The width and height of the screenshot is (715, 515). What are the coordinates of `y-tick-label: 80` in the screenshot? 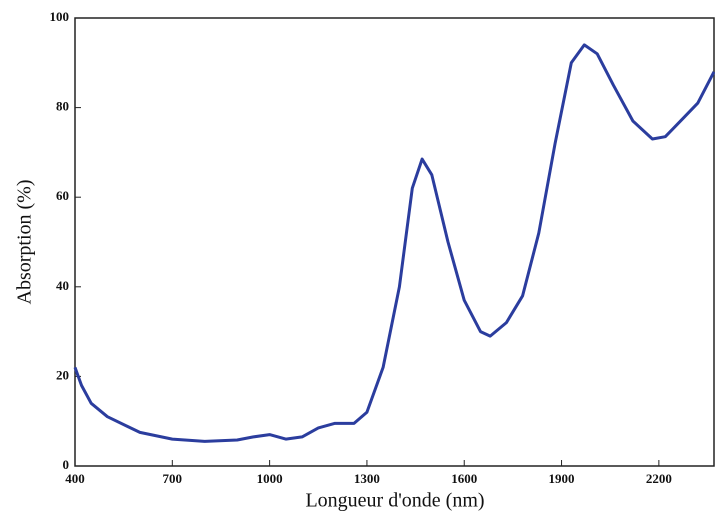 It's located at (62, 106).